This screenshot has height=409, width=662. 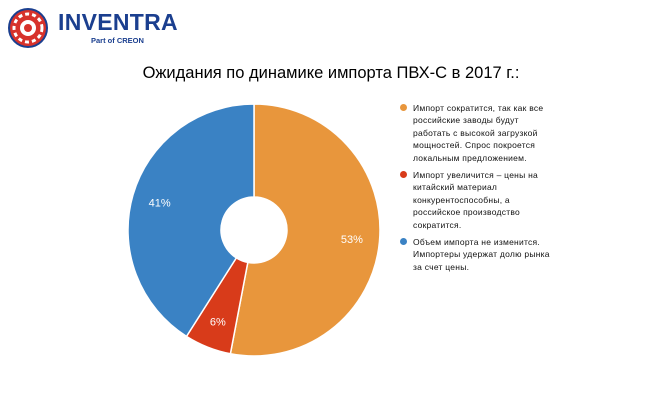 I want to click on slice-value-label: 53%, so click(x=352, y=240).